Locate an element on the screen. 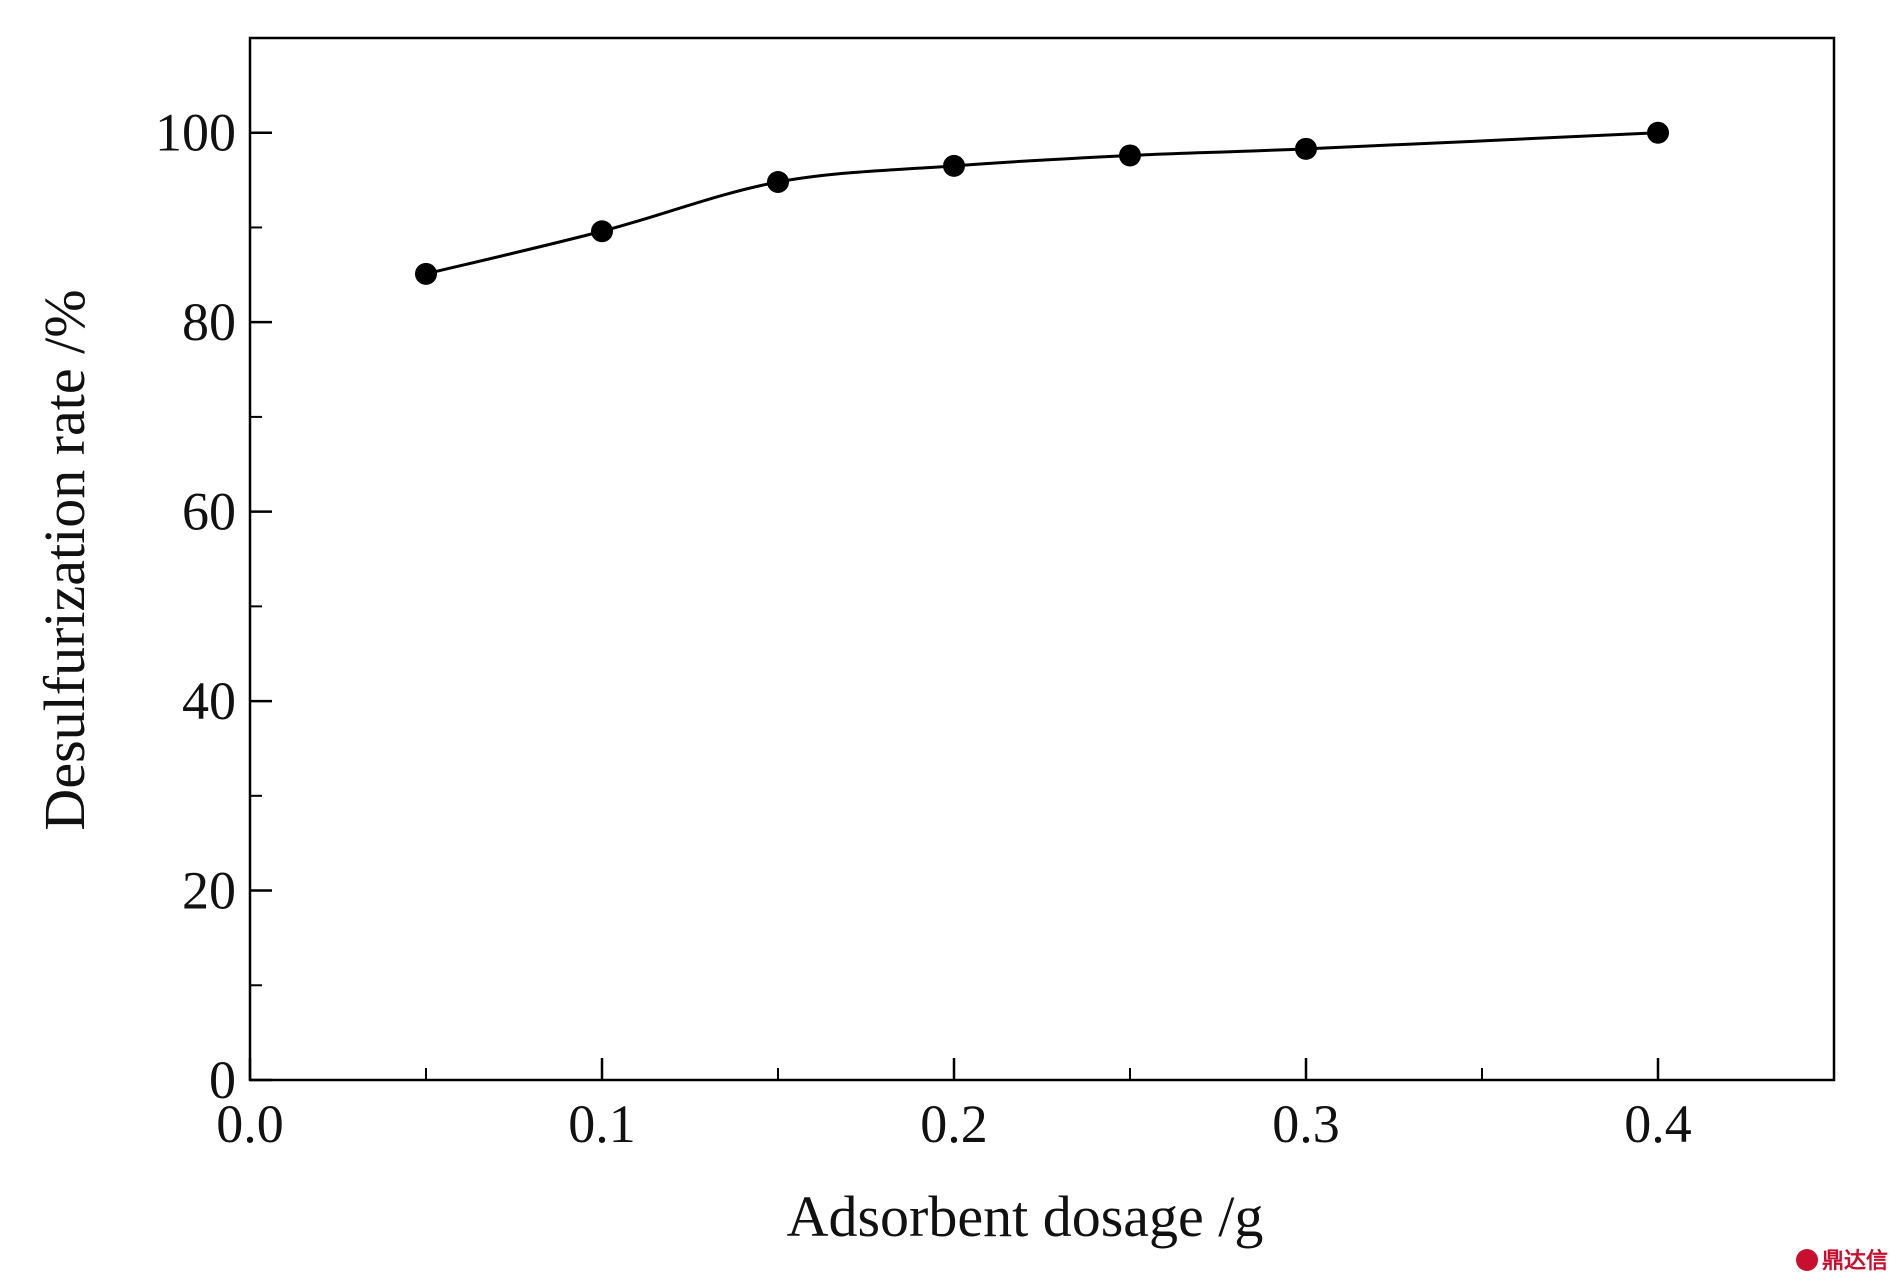  watermark-text: 鼎达信 is located at coordinates (1855, 1261).